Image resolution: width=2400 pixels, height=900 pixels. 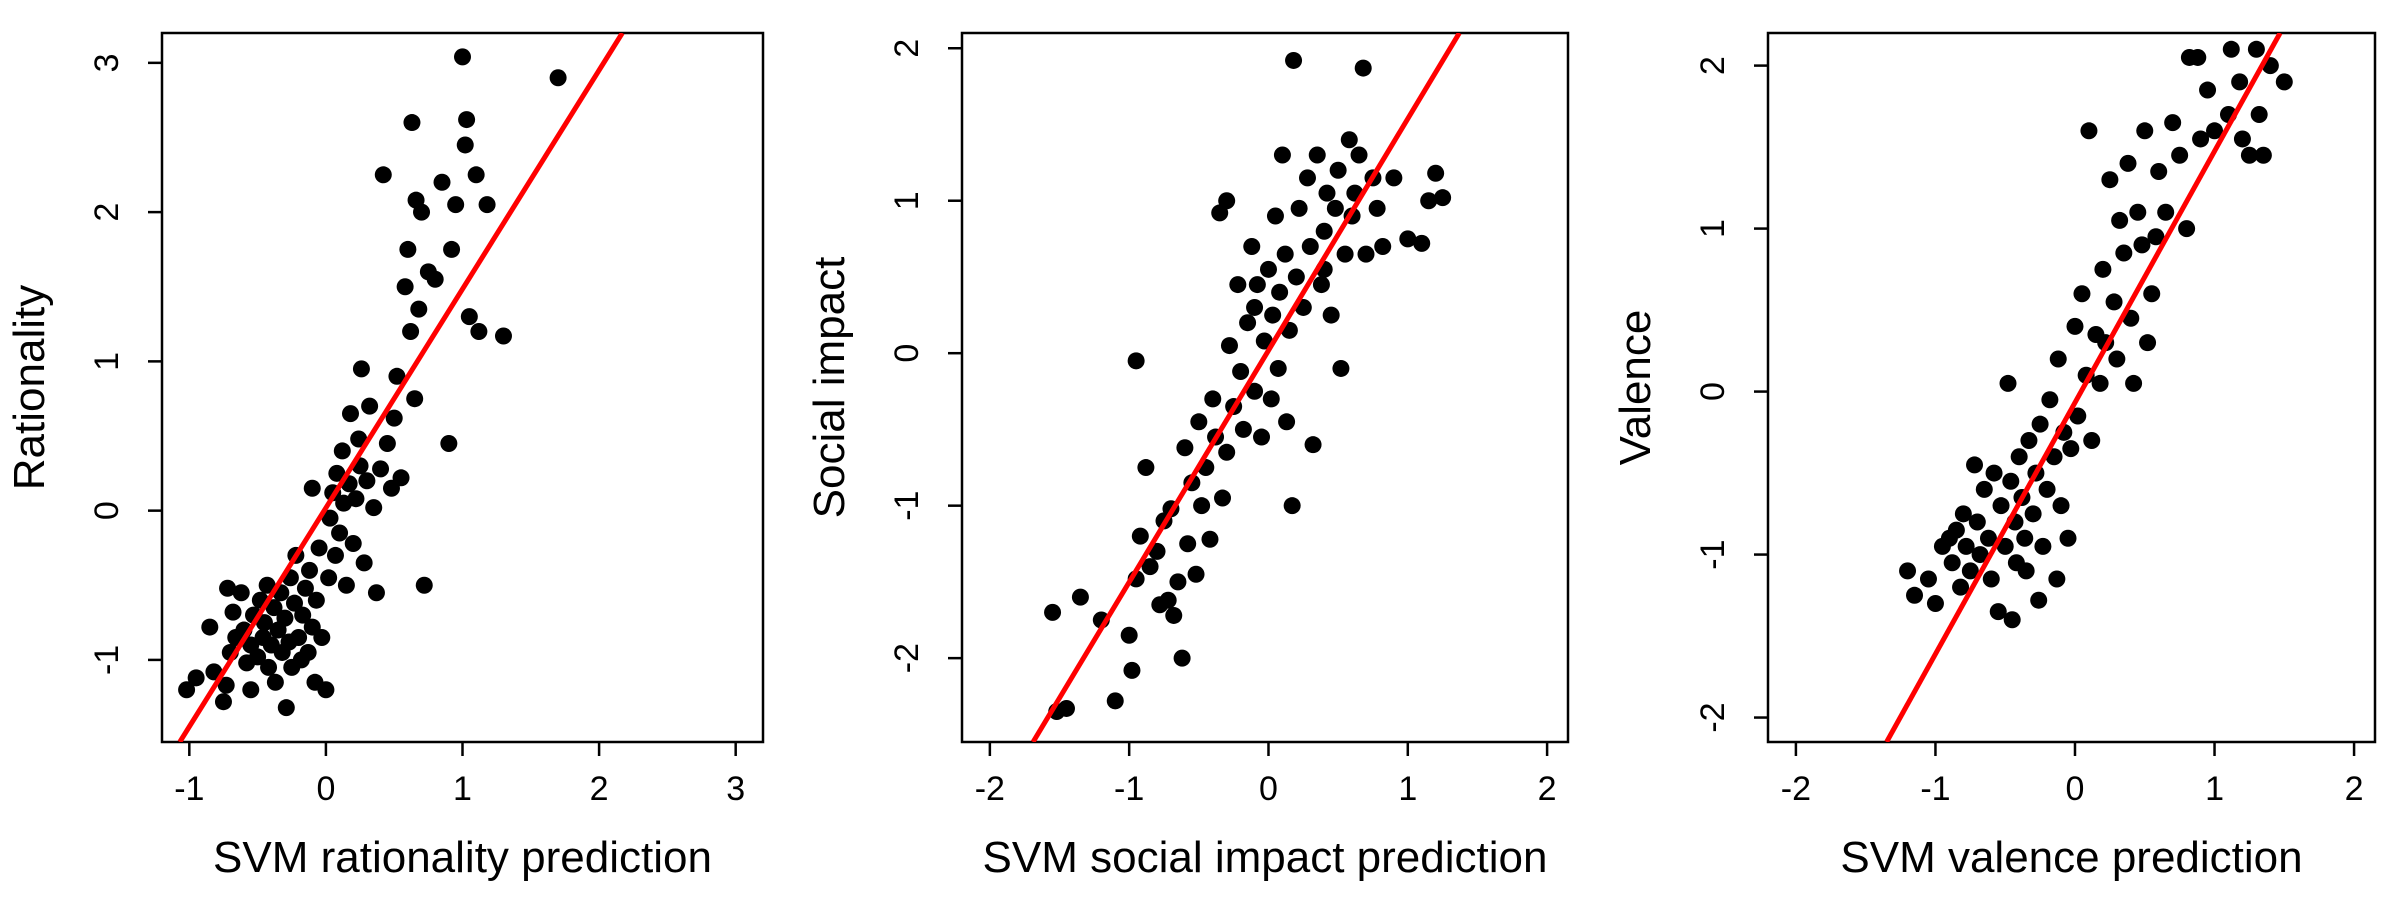 I want to click on y-tick-label: -1, so click(x=907, y=506).